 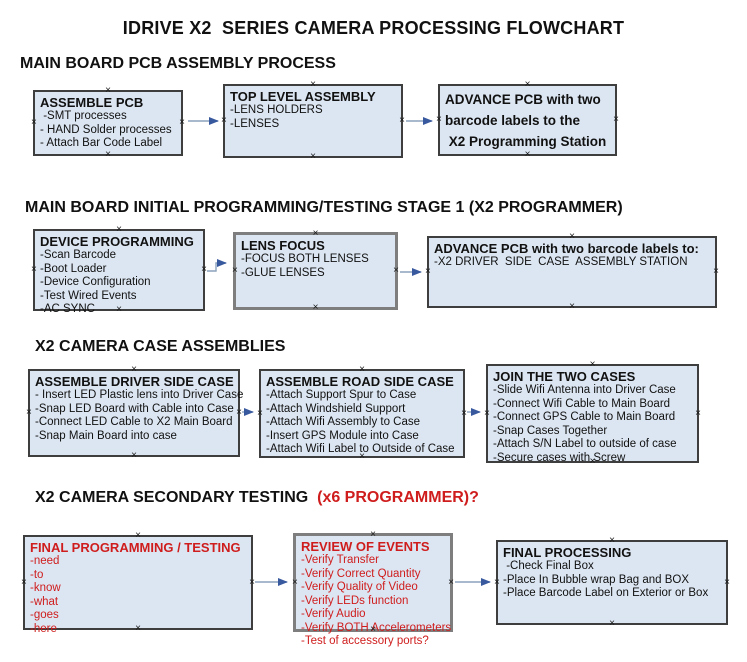 I want to click on section-heading-red-part: (x6 PROGRAMMER)?, so click(x=398, y=497).